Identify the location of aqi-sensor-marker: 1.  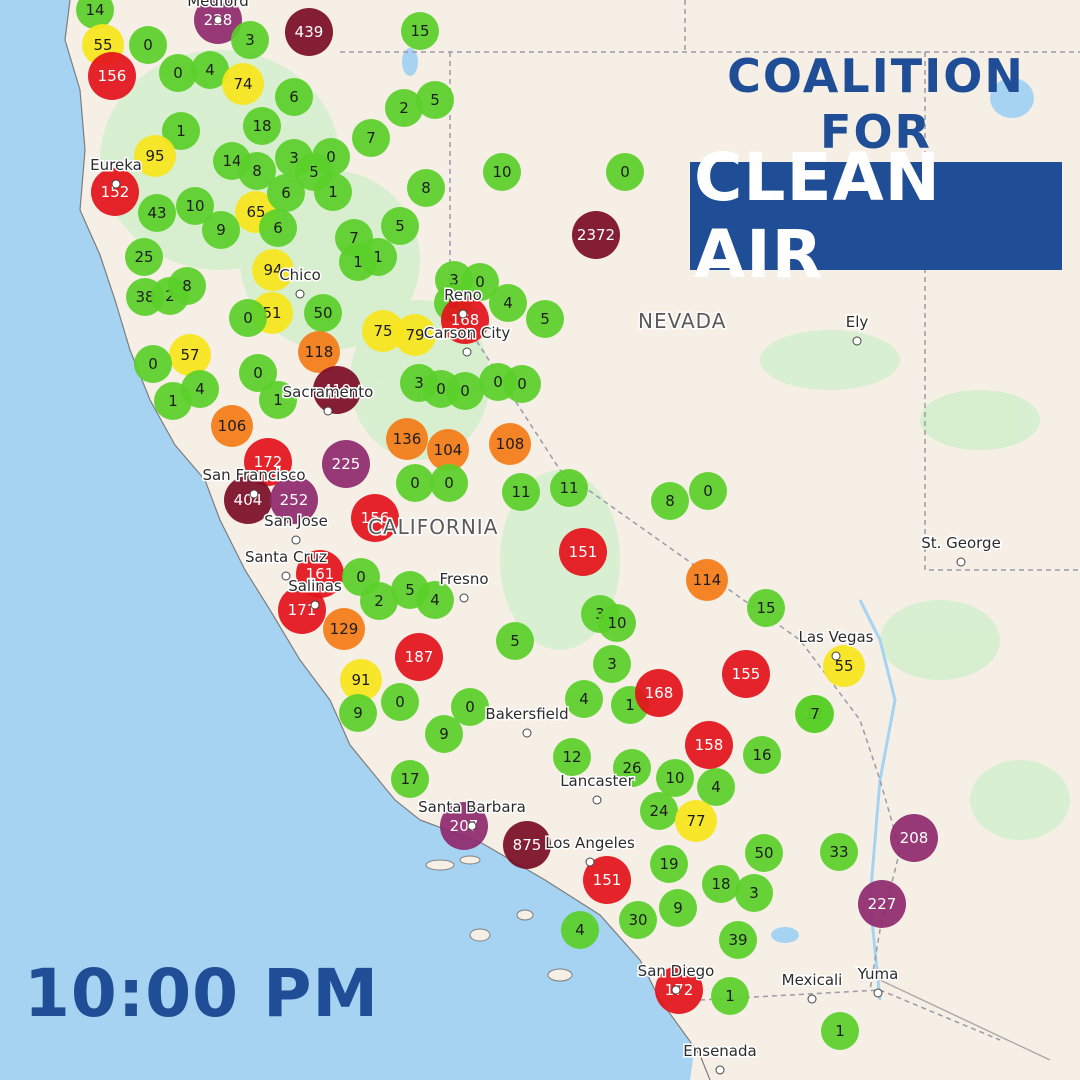
(333, 192).